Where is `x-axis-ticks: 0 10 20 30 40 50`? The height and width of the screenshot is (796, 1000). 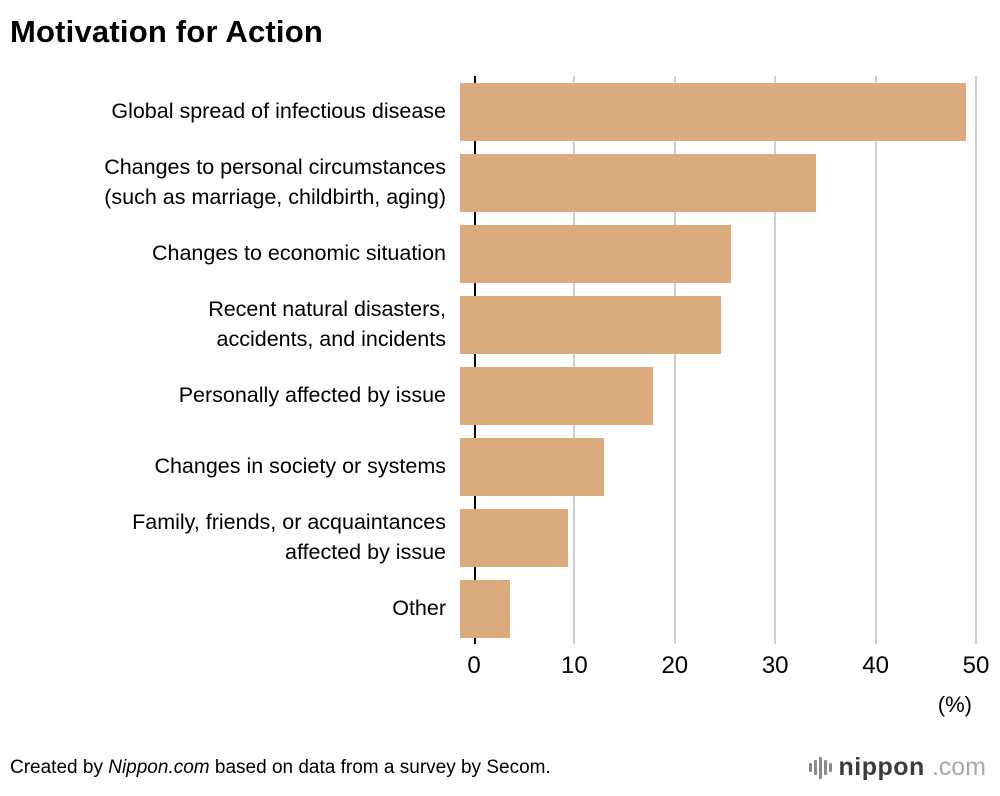
x-axis-ticks: 0 10 20 30 40 50 is located at coordinates (728, 669).